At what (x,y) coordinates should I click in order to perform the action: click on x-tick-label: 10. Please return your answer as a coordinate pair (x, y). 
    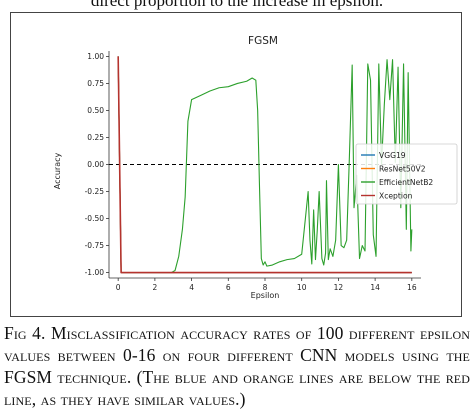
    Looking at the image, I should click on (302, 287).